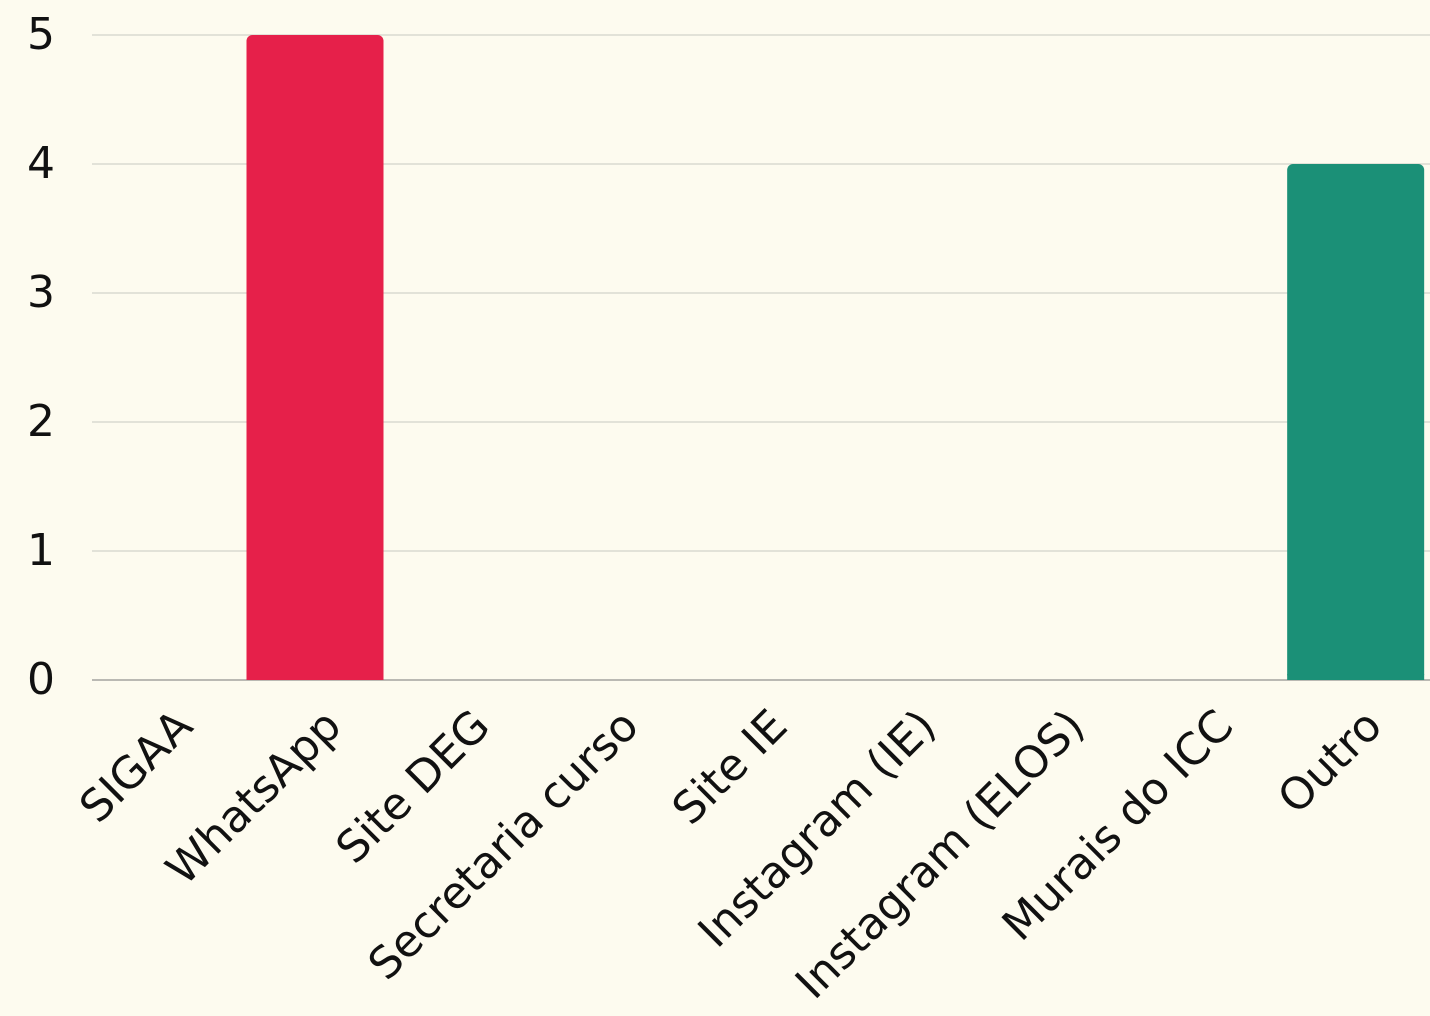  Describe the element at coordinates (136, 766) in the screenshot. I see `x-tick-label: SIGAA` at that location.